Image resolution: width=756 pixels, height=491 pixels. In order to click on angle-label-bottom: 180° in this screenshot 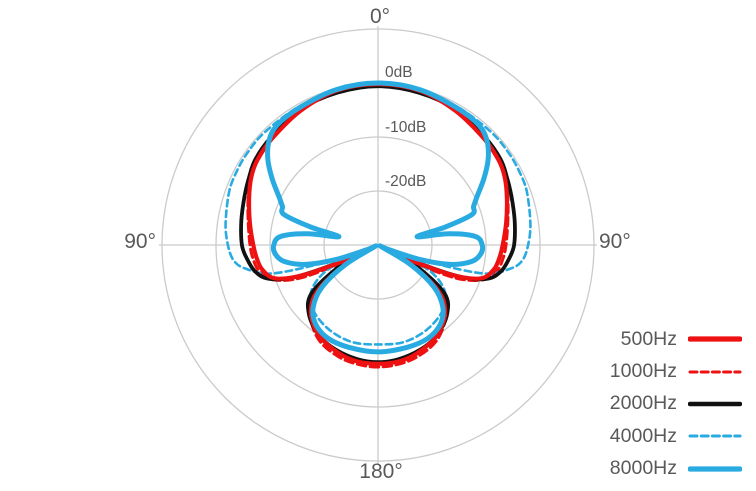, I will do `click(380, 471)`.